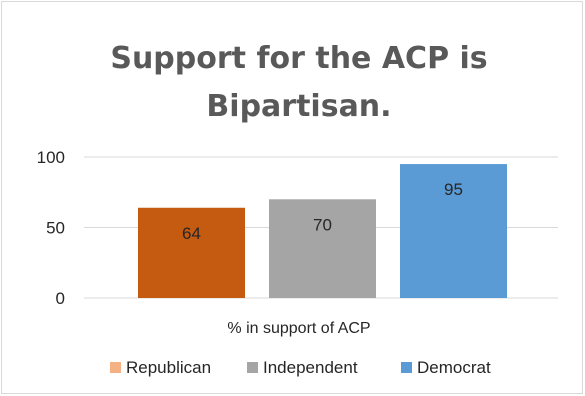 Image resolution: width=585 pixels, height=396 pixels. I want to click on y-tick-label: 0, so click(60, 298).